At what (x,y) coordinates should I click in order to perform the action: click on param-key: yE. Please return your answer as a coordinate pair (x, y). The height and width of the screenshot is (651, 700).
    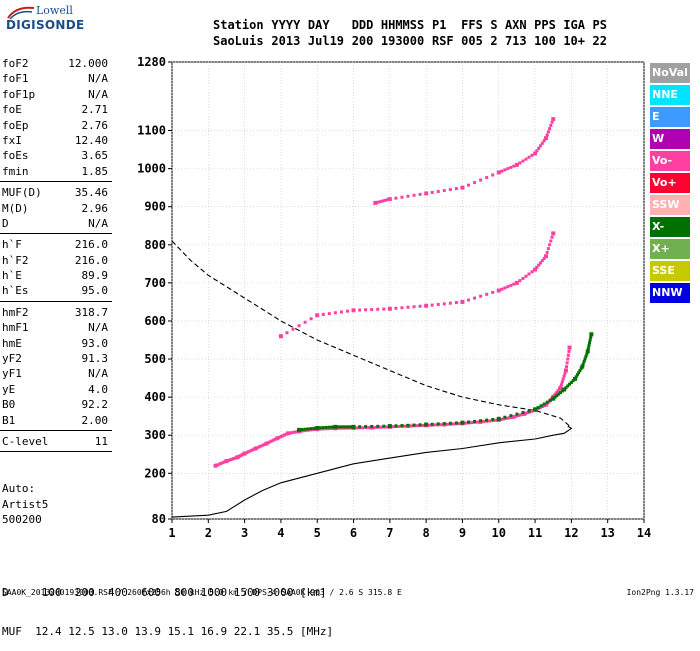
    Looking at the image, I should click on (9, 389).